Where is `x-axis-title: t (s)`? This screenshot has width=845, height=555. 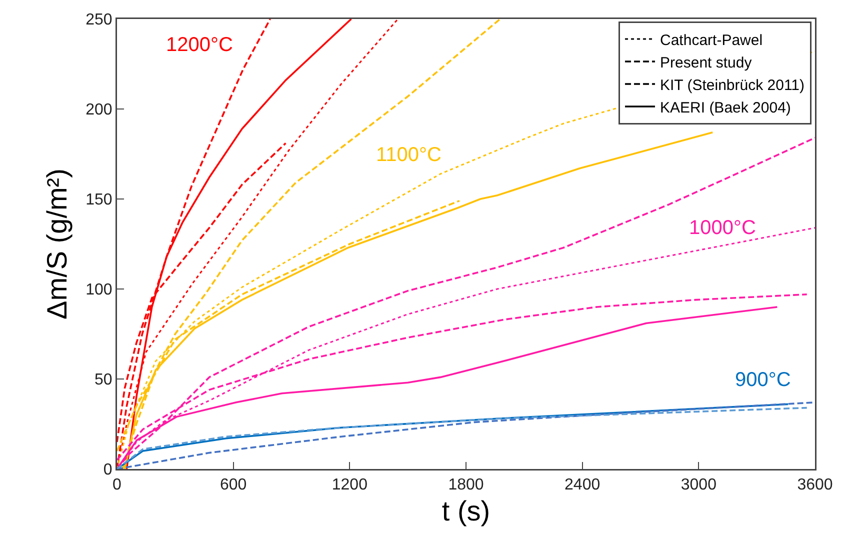
x-axis-title: t (s) is located at coordinates (466, 511).